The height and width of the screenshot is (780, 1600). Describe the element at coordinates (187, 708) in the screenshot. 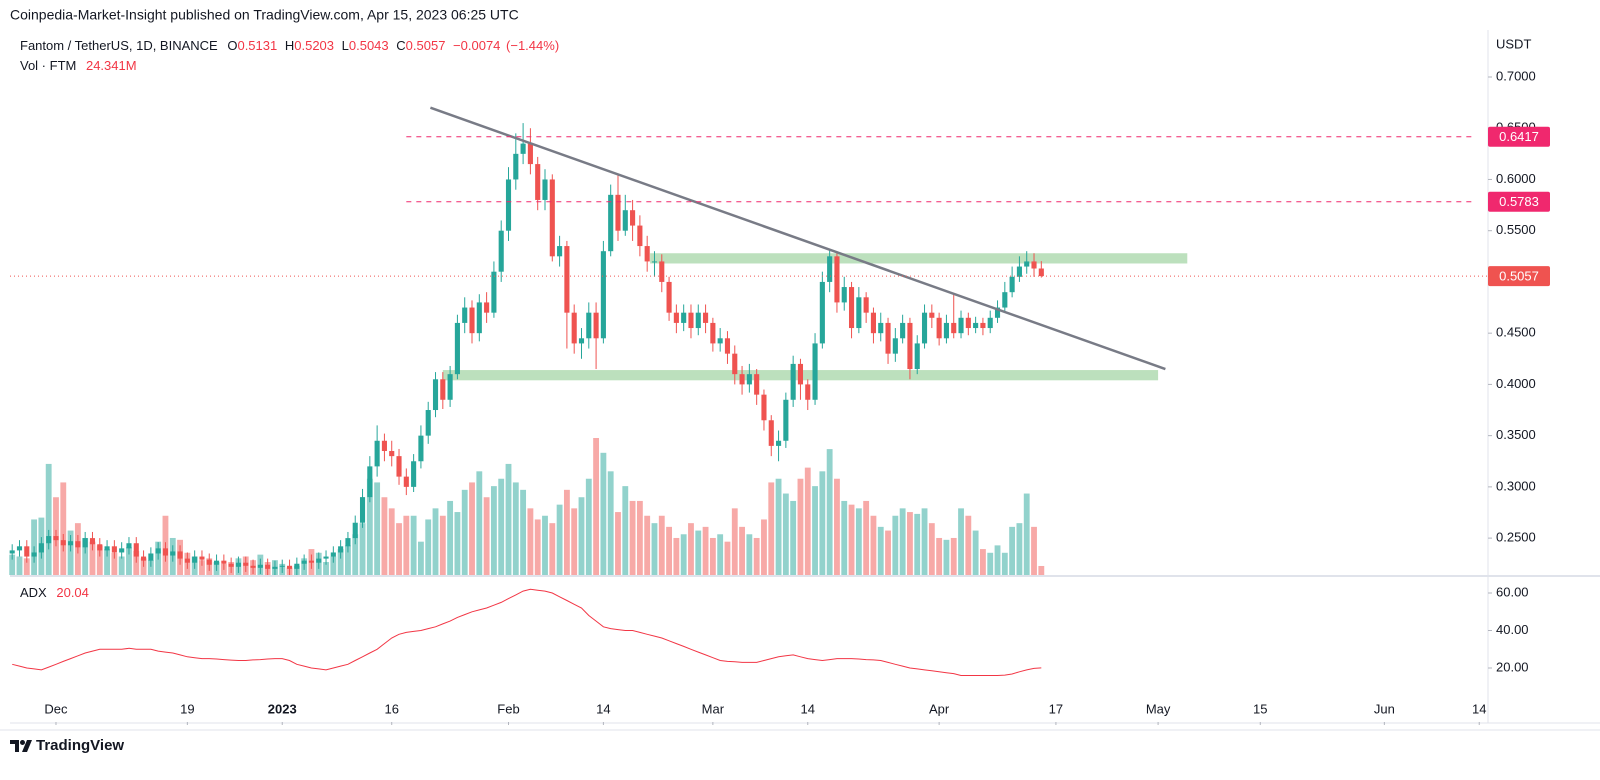

I see `x-tick-label: 19` at that location.